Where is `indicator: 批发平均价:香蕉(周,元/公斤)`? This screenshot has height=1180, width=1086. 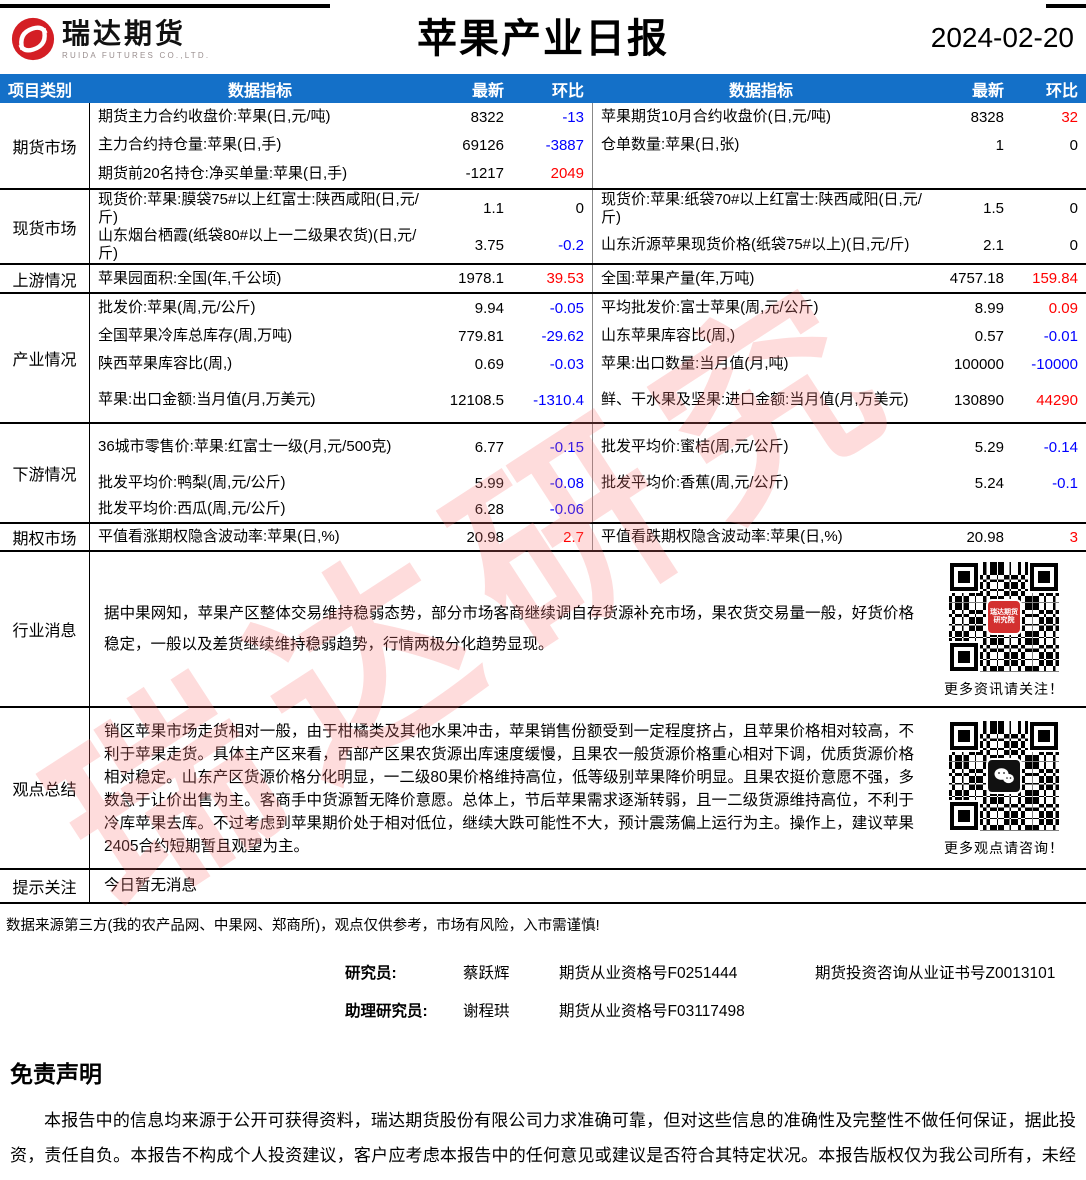 indicator: 批发平均价:香蕉(周,元/公斤) is located at coordinates (761, 483).